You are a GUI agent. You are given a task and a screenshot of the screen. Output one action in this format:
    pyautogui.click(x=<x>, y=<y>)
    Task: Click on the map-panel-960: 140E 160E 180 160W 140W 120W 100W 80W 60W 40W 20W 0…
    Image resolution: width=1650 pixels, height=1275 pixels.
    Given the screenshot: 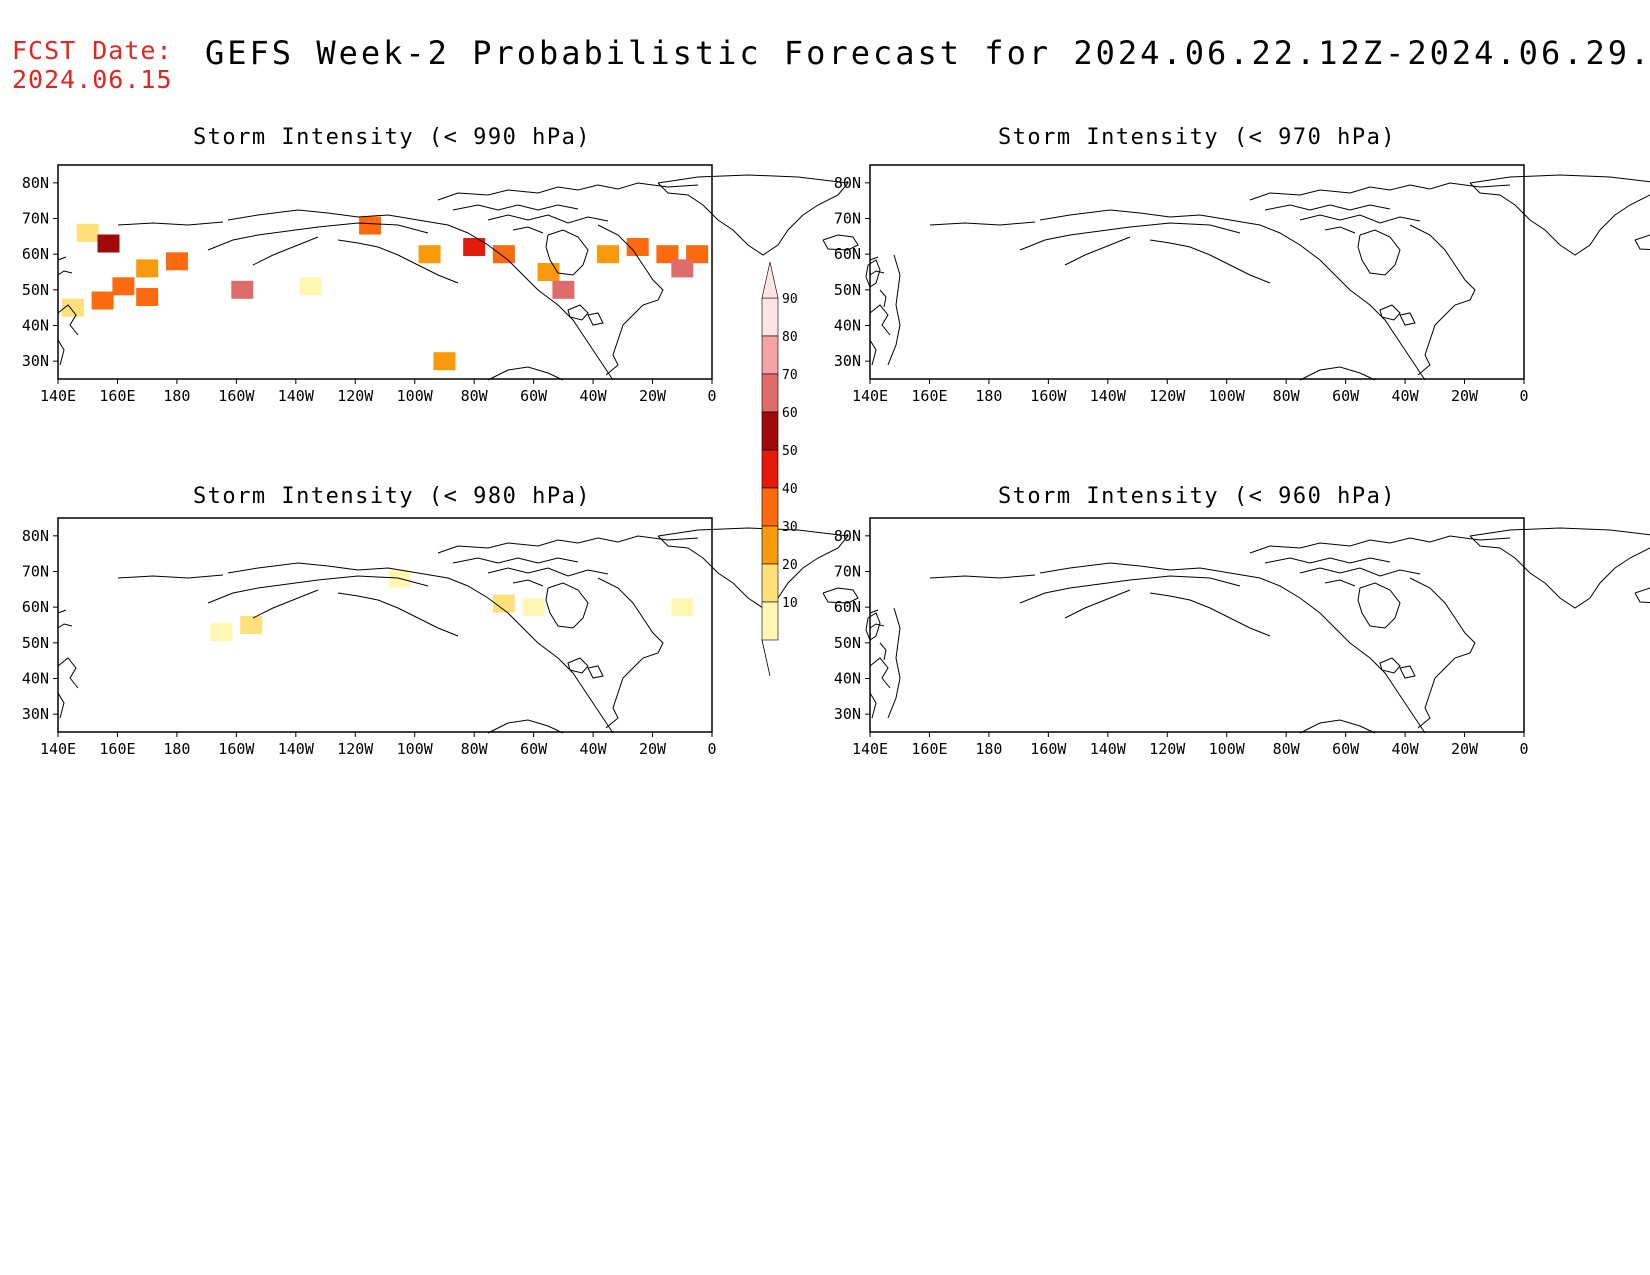 What is the action you would take?
    pyautogui.click(x=1242, y=637)
    